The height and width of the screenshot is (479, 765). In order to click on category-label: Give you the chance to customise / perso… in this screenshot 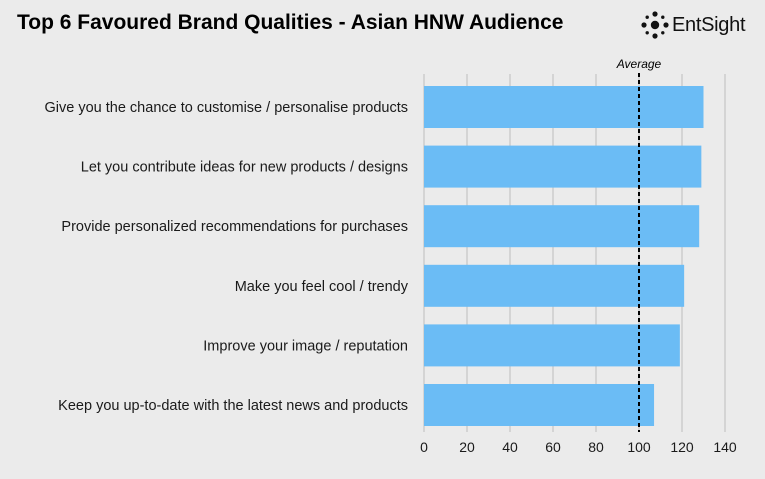, I will do `click(227, 108)`.